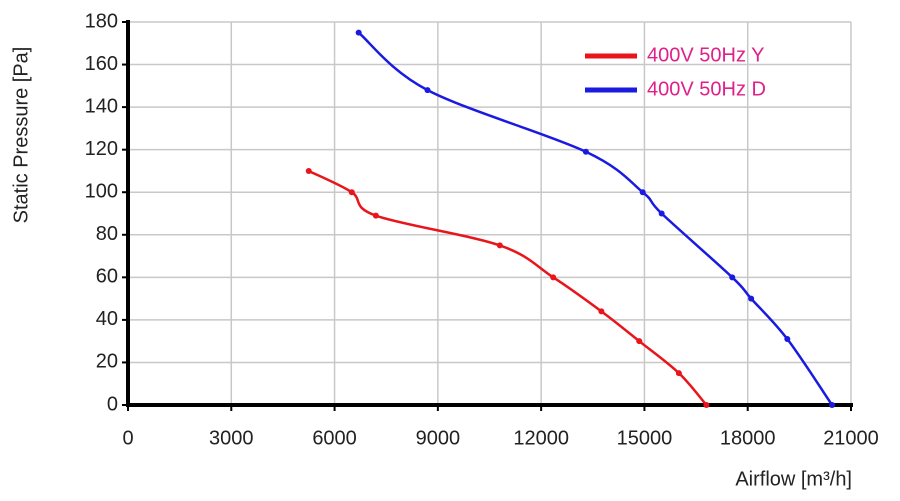  What do you see at coordinates (127, 438) in the screenshot?
I see `x-tick-label: 0` at bounding box center [127, 438].